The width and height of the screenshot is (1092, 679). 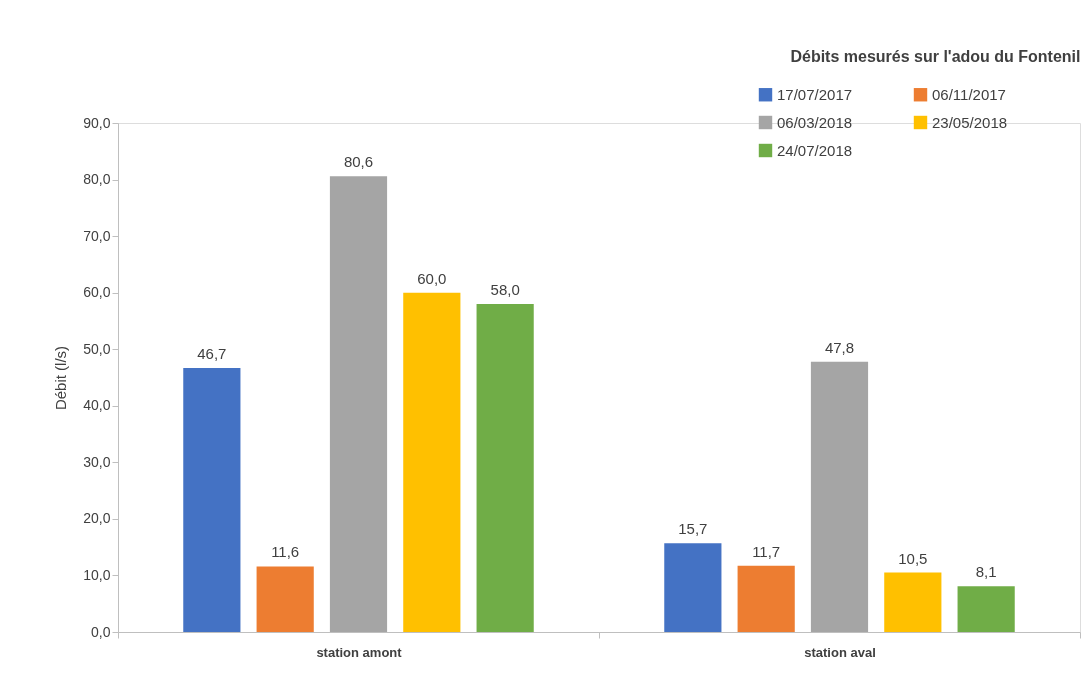 What do you see at coordinates (358, 162) in the screenshot?
I see `data-label: 80,6` at bounding box center [358, 162].